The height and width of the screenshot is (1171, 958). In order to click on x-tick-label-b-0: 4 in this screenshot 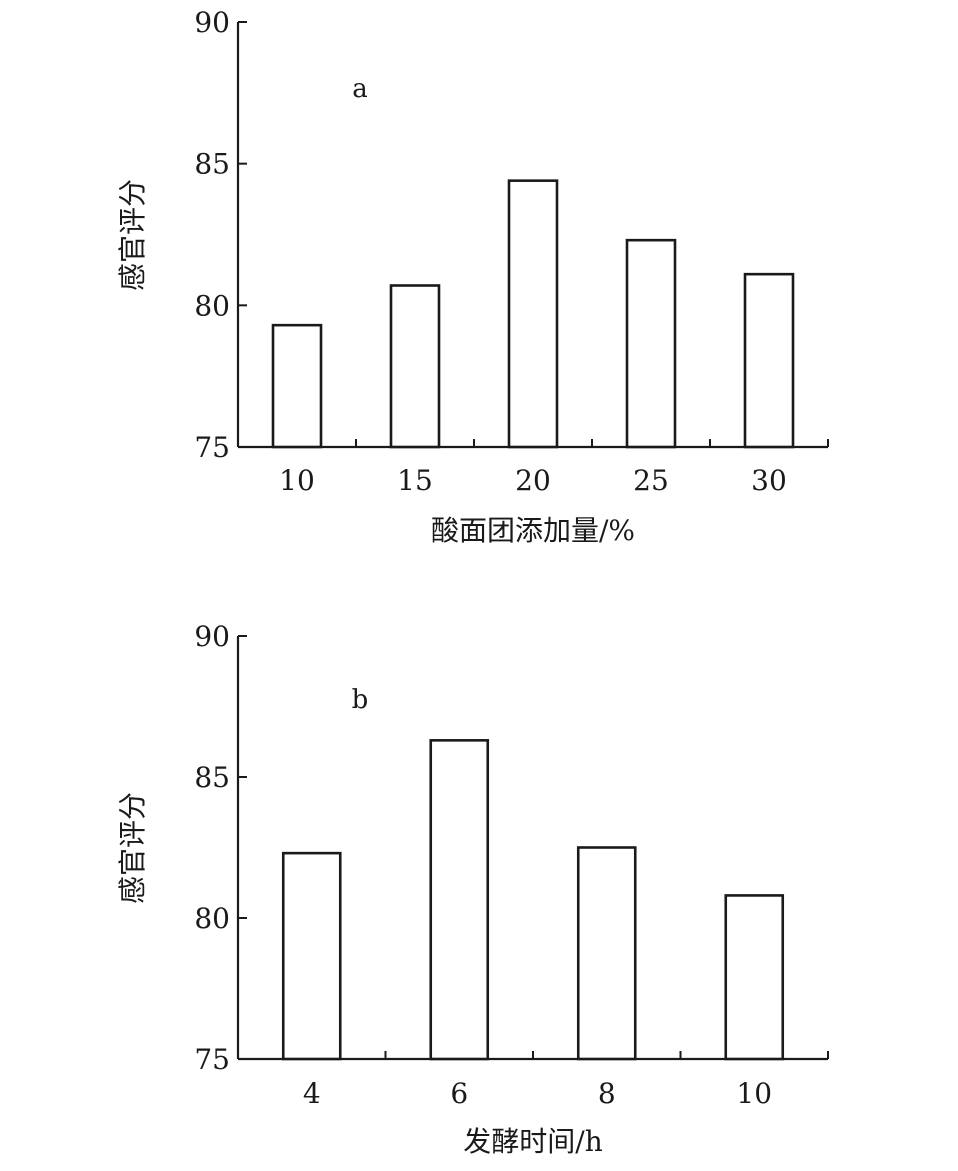, I will do `click(312, 1093)`.